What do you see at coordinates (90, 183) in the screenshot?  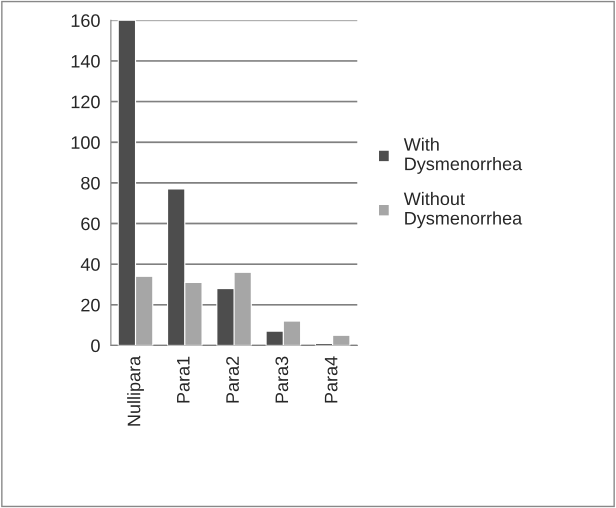 I see `y-tick-label: 80` at bounding box center [90, 183].